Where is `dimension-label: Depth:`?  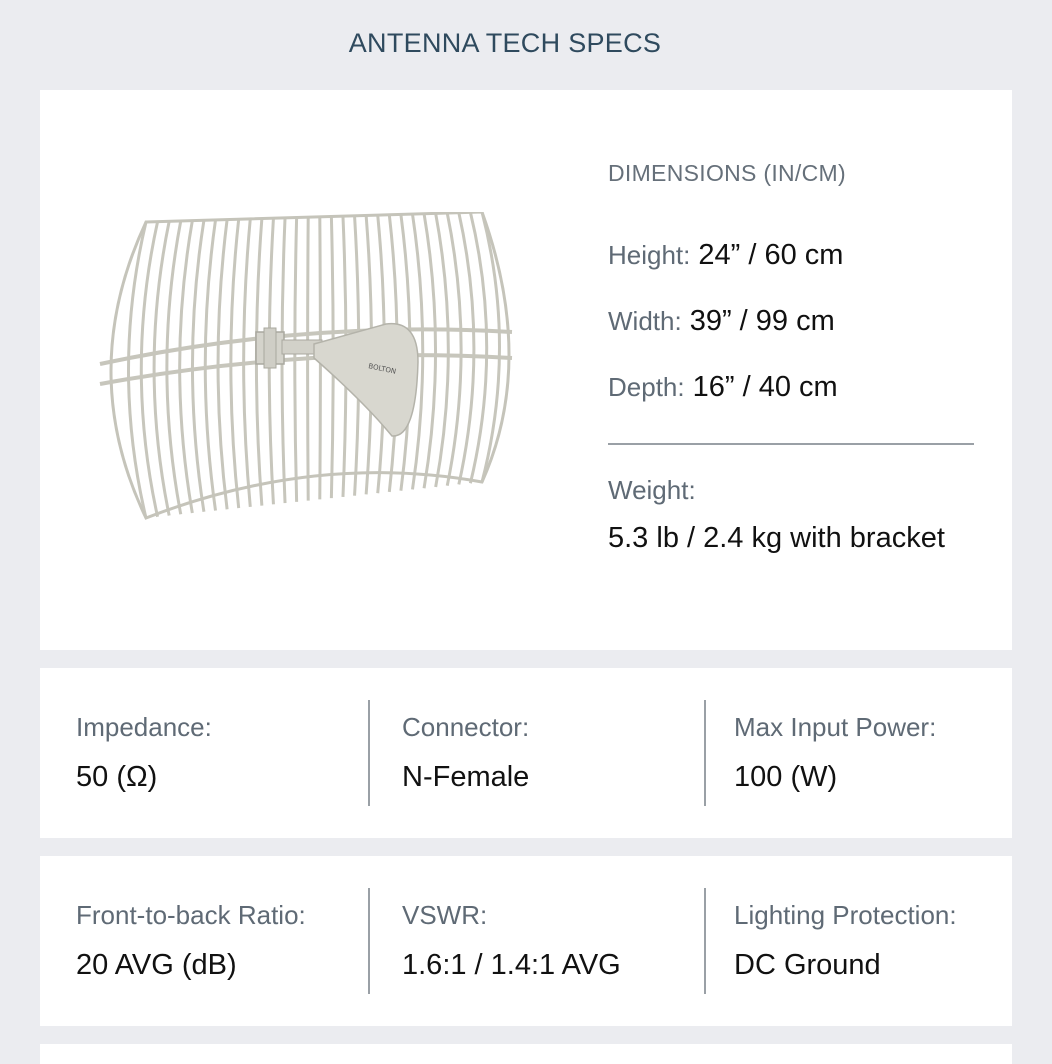
dimension-label: Depth: is located at coordinates (646, 387).